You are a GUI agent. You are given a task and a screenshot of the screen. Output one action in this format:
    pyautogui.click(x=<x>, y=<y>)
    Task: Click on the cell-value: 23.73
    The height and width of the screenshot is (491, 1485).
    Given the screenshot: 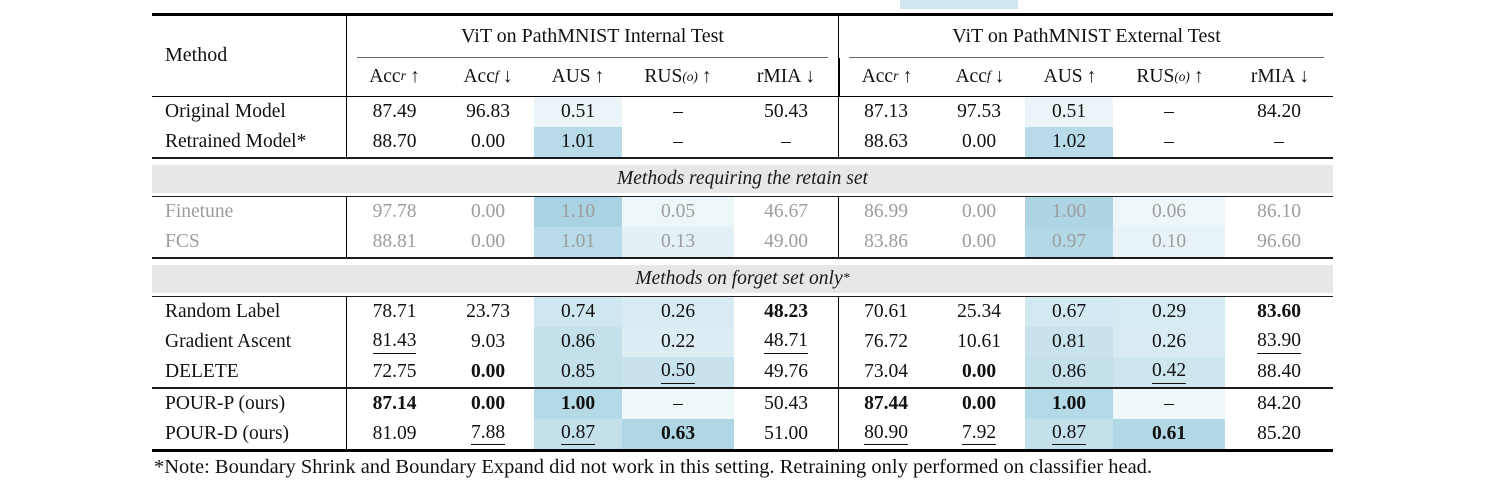 What is the action you would take?
    pyautogui.click(x=488, y=312)
    